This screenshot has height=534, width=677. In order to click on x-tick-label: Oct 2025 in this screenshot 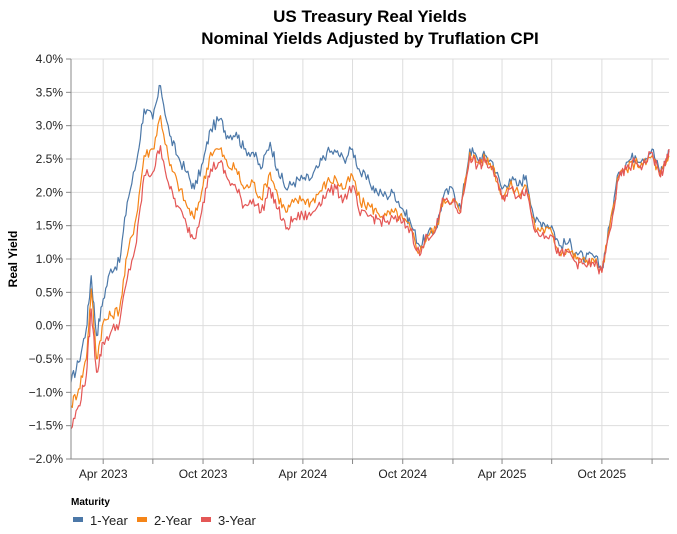, I will do `click(602, 474)`.